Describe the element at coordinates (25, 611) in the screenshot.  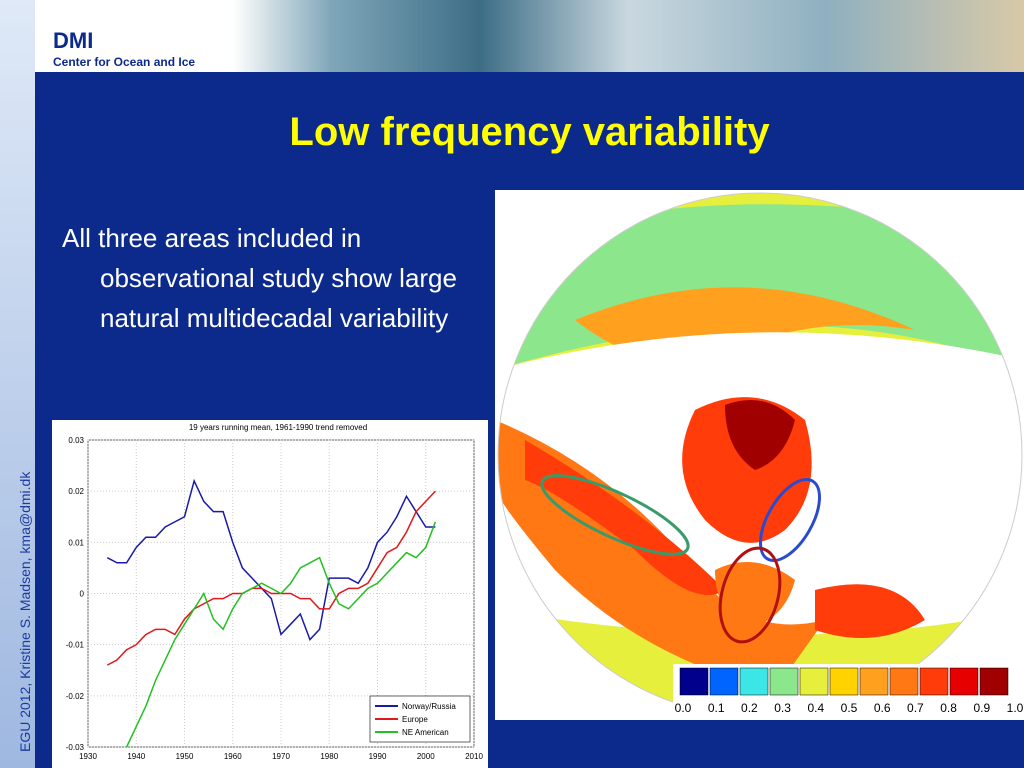
I see `side-text: EGU 2012, Kristine S. Madsen, kma@dmi.dk` at that location.